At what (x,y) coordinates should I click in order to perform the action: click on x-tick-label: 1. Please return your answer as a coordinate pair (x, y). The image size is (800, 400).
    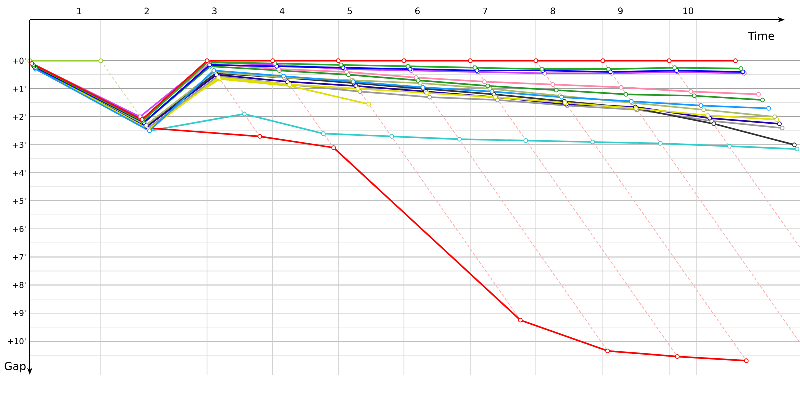
    Looking at the image, I should click on (80, 11).